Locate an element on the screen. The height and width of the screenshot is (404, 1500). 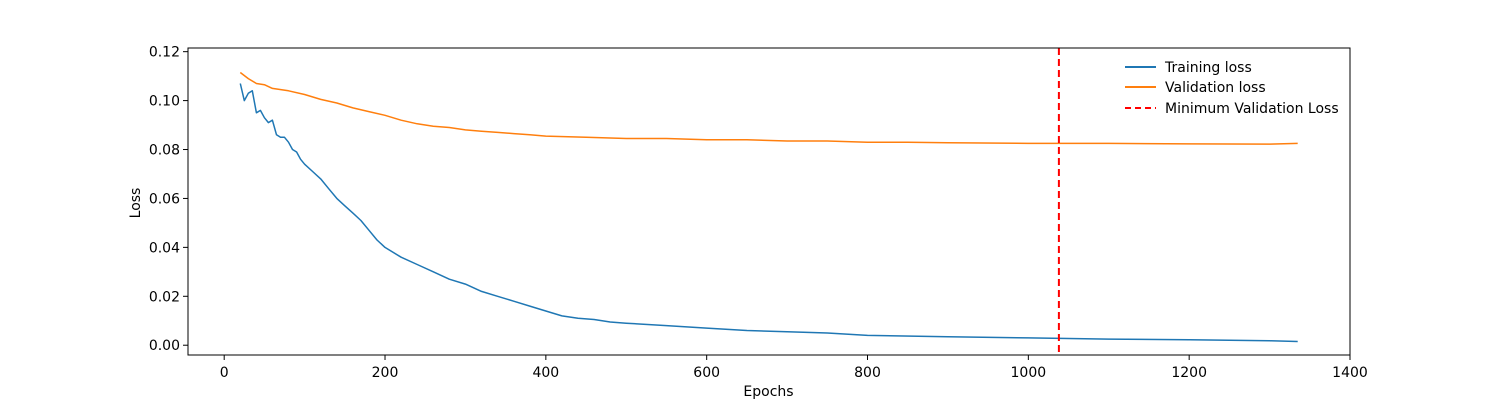
x-tick-label: 600 is located at coordinates (706, 373).